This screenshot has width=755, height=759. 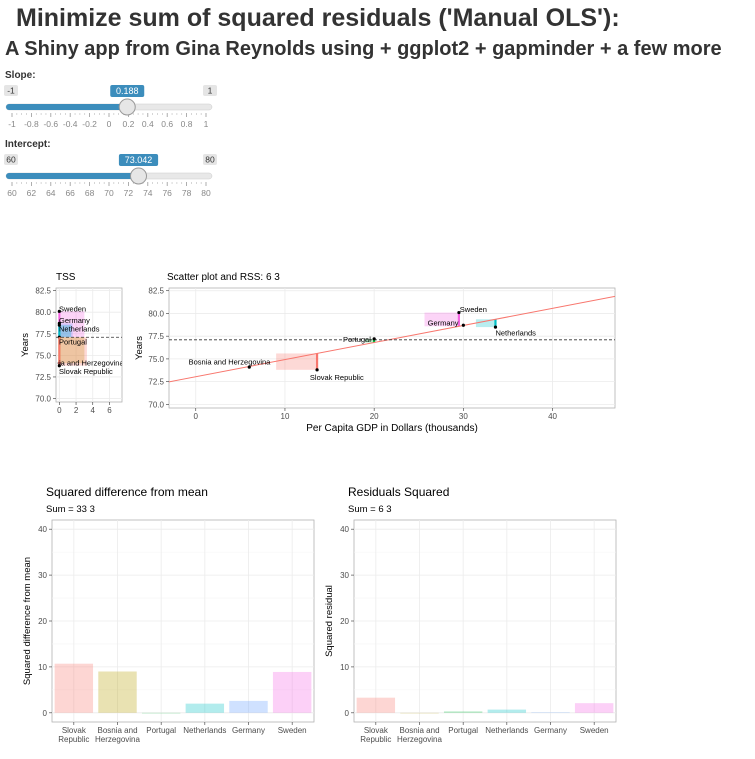 What do you see at coordinates (25, 345) in the screenshot?
I see `tss-y-axis-label: Years` at bounding box center [25, 345].